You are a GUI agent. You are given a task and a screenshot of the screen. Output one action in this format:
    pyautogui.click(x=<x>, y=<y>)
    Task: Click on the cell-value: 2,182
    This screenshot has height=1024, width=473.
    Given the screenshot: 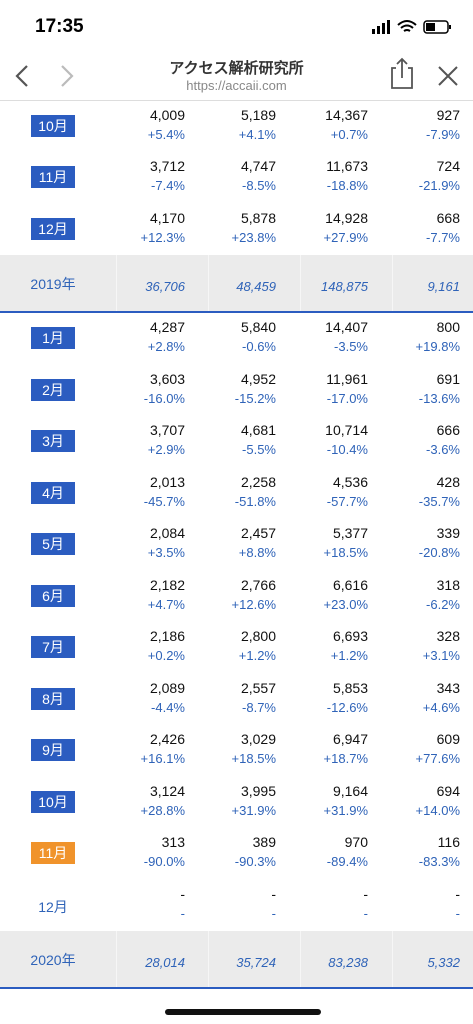 What is the action you would take?
    pyautogui.click(x=167, y=584)
    